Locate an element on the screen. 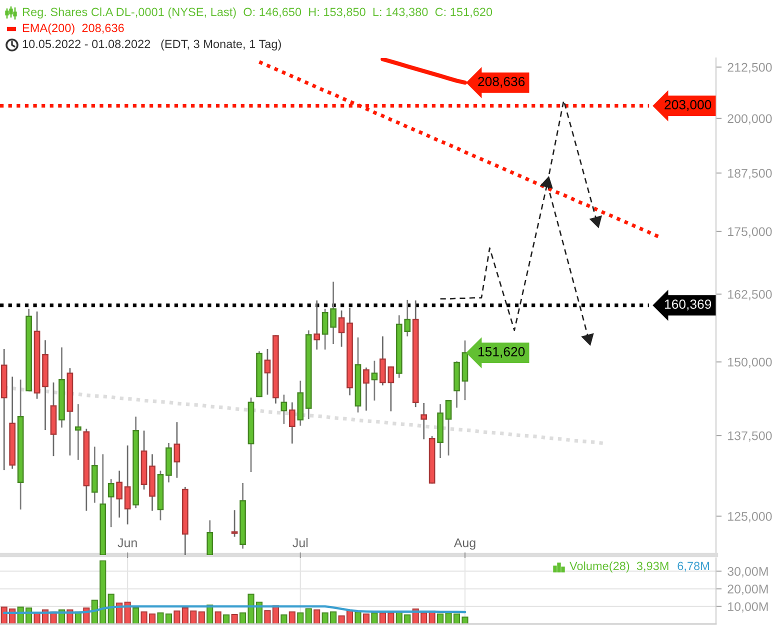  x-tick-label: Jul is located at coordinates (300, 543).